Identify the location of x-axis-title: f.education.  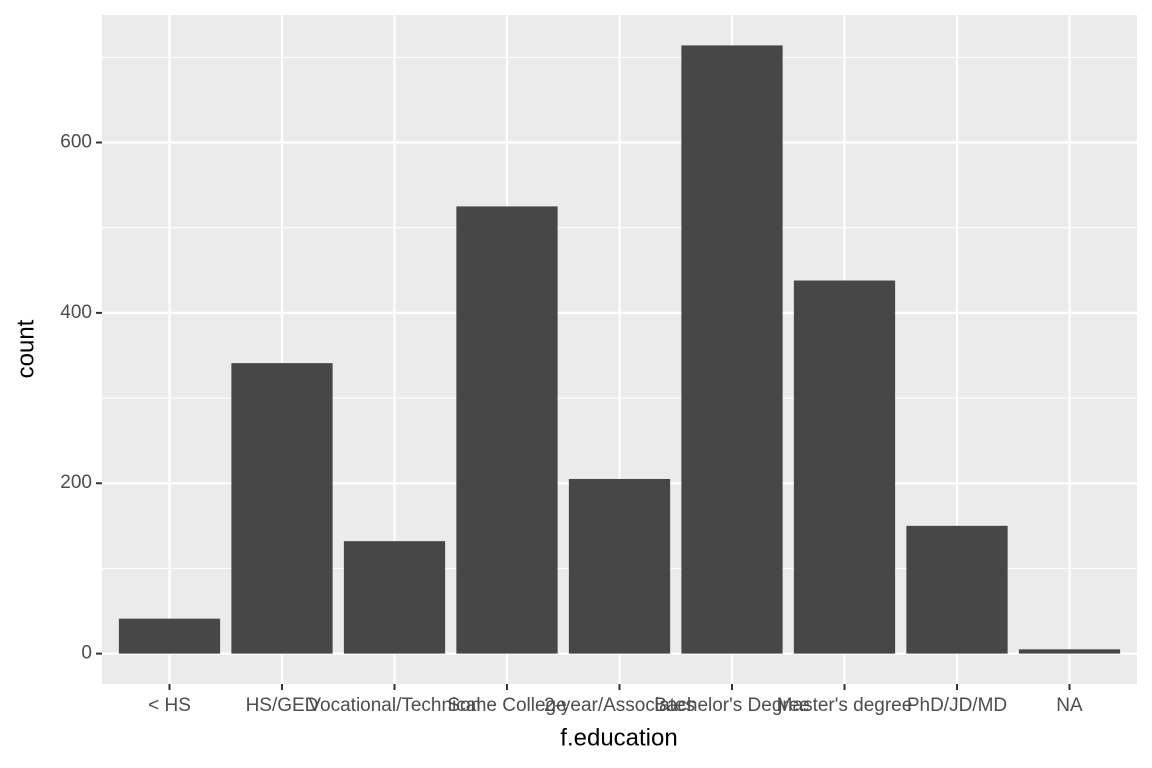
(618, 737).